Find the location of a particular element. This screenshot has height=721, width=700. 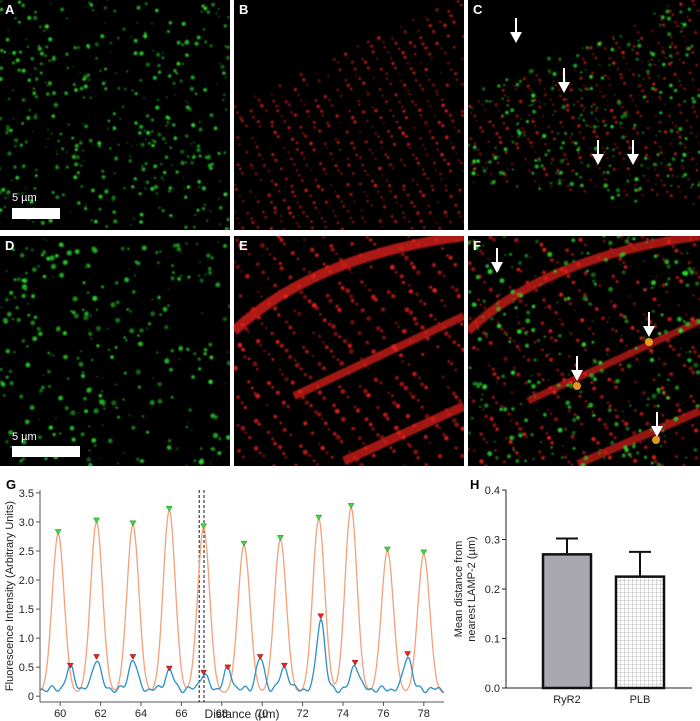

y-tick-label: 3.5 is located at coordinates (26, 494).